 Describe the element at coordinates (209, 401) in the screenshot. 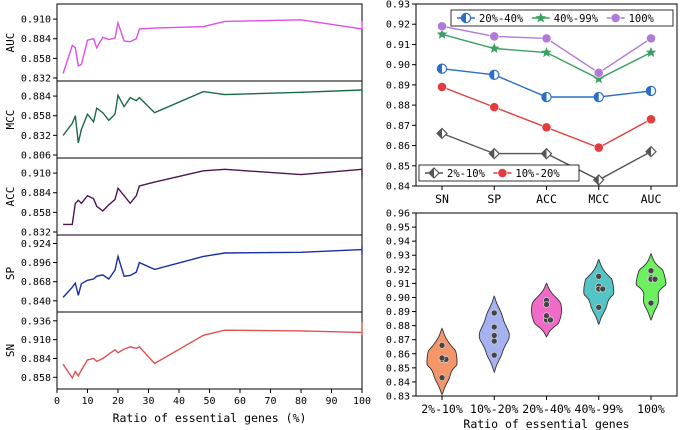

I see `x-tick-label: 50` at that location.